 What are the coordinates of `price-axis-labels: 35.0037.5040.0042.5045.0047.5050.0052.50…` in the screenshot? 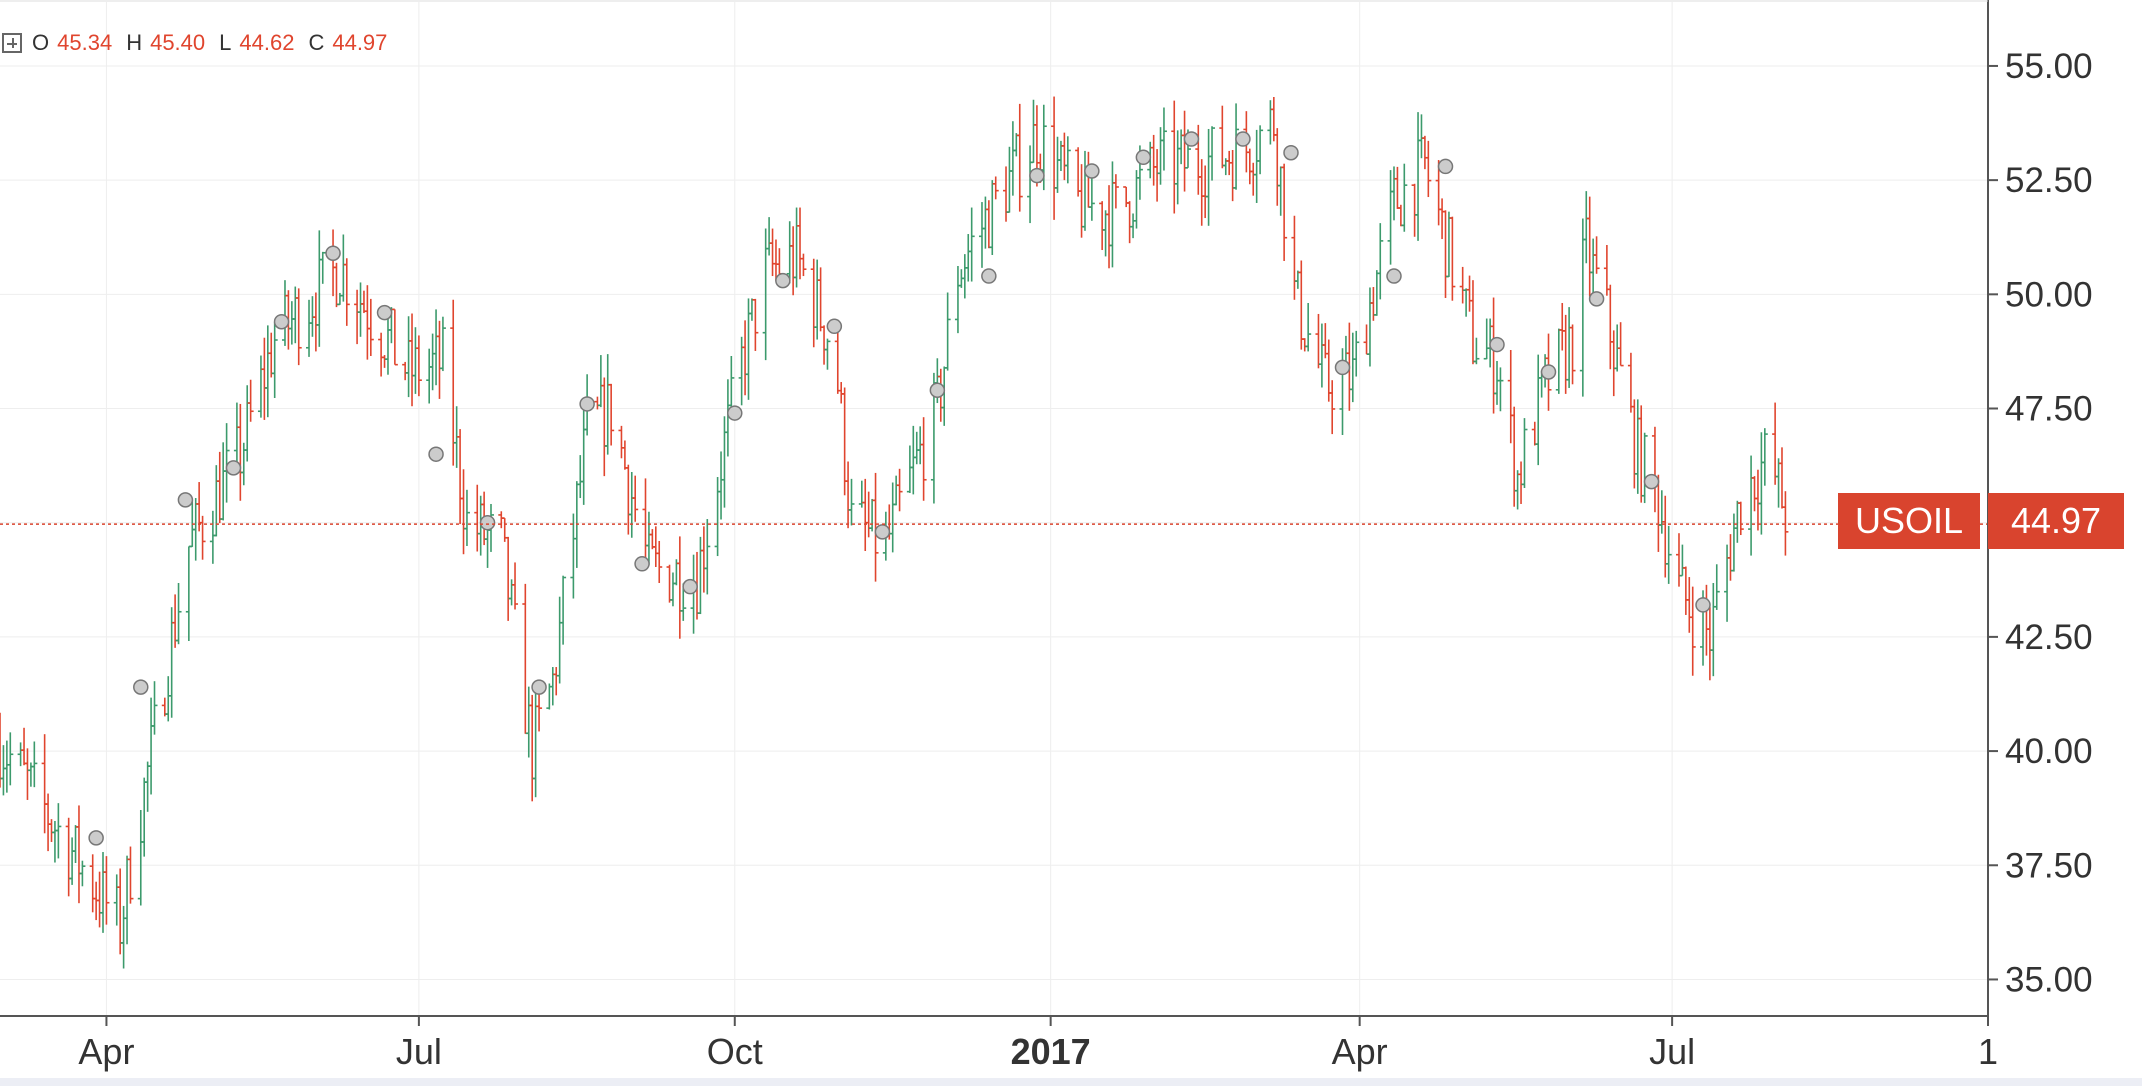 It's located at (2040, 523).